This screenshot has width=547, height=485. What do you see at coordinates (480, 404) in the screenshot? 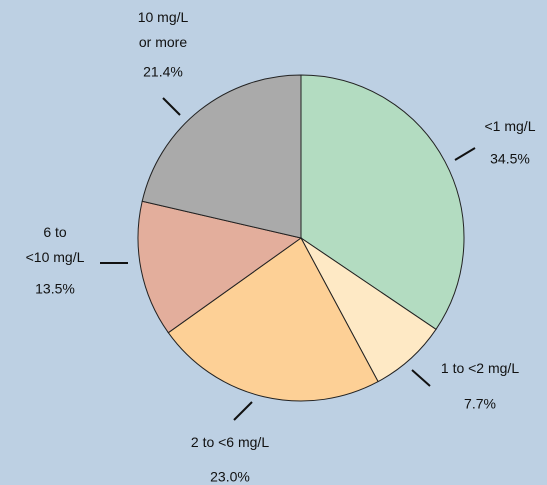
I see `slice-value-label: 7.7%` at bounding box center [480, 404].